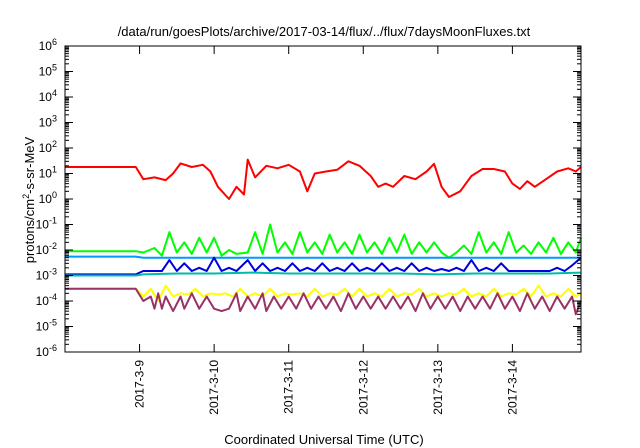 The height and width of the screenshot is (448, 640). I want to click on x-tick-label: 2017-3-11, so click(289, 387).